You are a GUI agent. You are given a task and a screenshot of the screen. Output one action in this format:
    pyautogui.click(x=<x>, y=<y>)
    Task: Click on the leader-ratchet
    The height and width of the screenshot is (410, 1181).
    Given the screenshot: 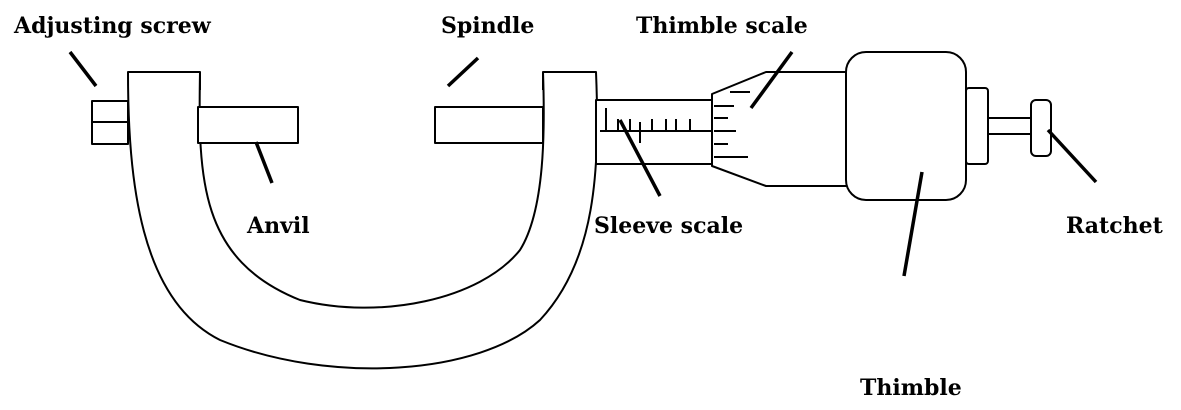 What is the action you would take?
    pyautogui.click(x=1072, y=156)
    